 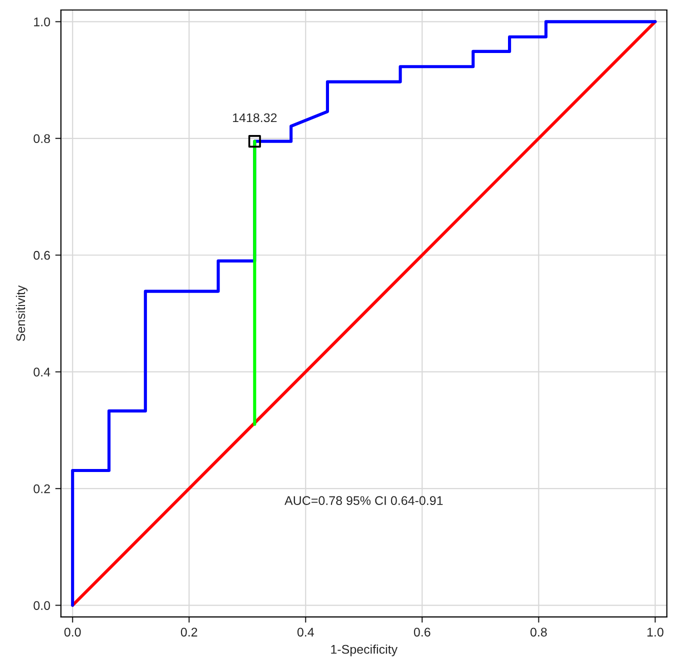 What do you see at coordinates (422, 632) in the screenshot?
I see `x-tick-label: 0.6` at bounding box center [422, 632].